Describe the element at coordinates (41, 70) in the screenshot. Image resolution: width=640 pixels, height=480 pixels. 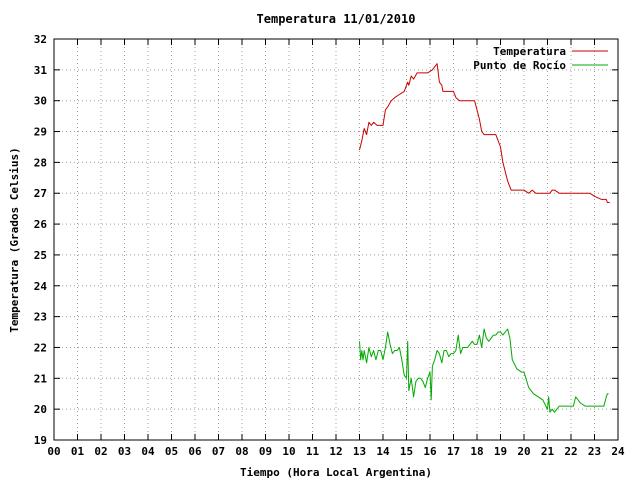
I see `y-tick-label: 31` at that location.